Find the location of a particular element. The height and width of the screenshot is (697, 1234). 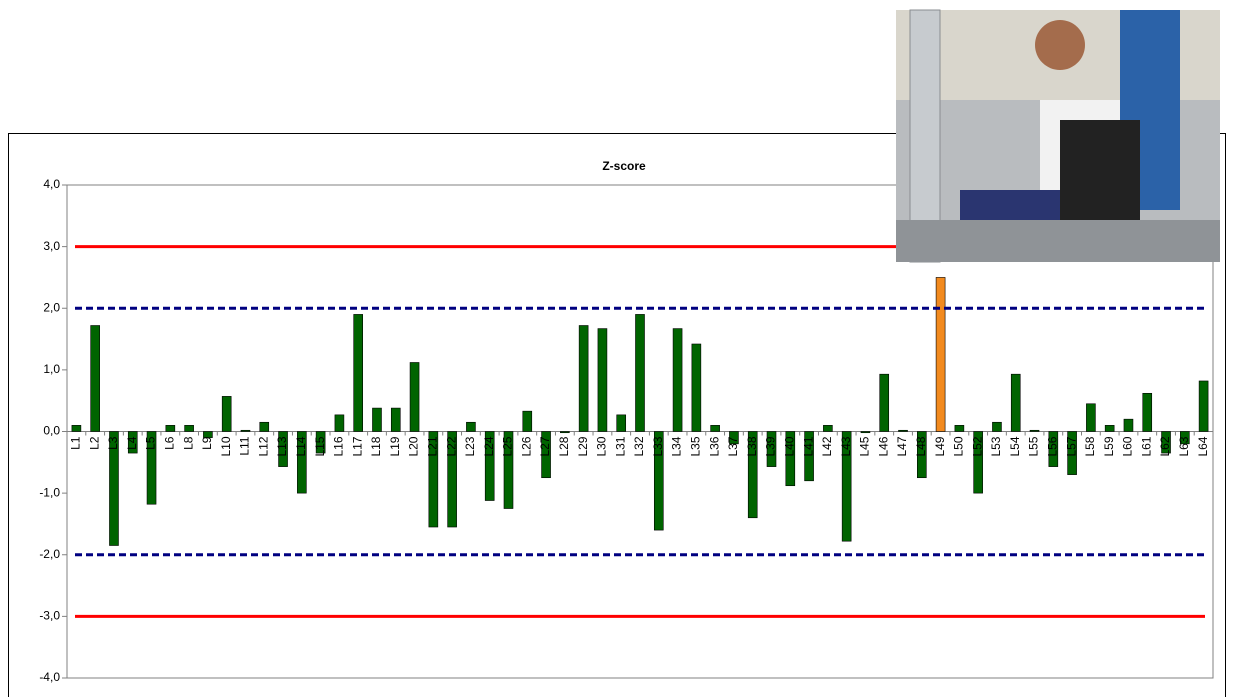

x-tick-label: L62 is located at coordinates (1165, 446).